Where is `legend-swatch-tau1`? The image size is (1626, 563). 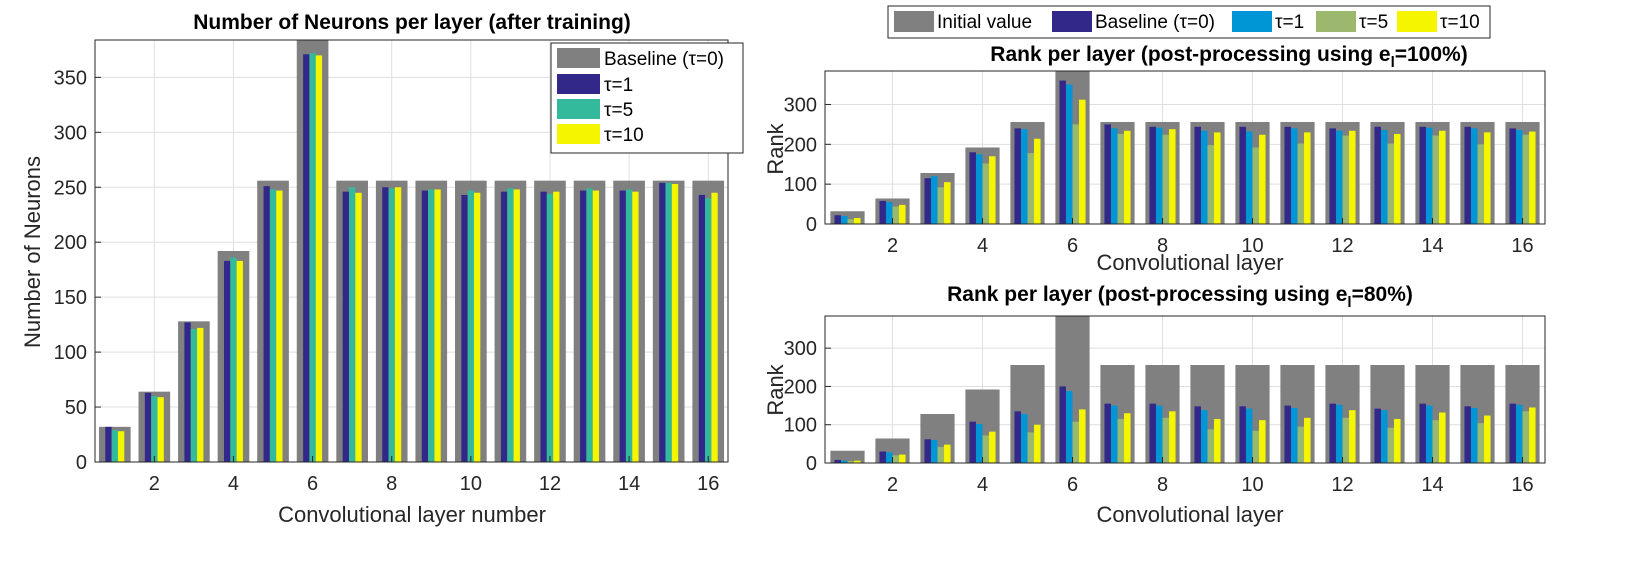 legend-swatch-tau1 is located at coordinates (1252, 21).